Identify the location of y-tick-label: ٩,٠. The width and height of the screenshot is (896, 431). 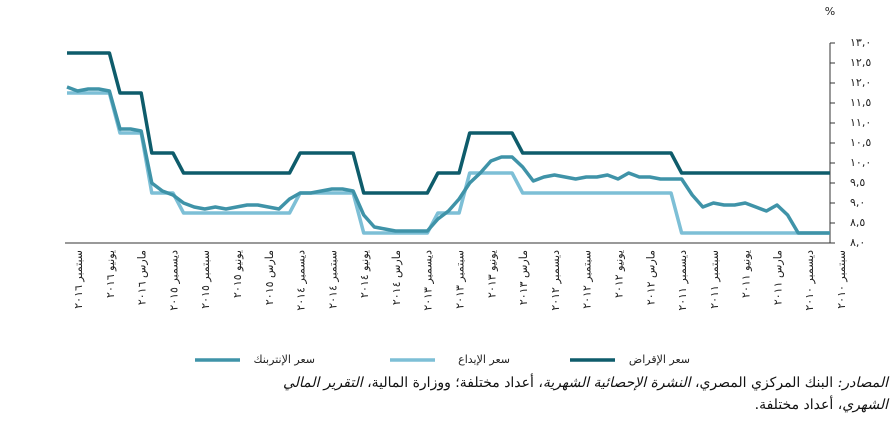
(857, 202).